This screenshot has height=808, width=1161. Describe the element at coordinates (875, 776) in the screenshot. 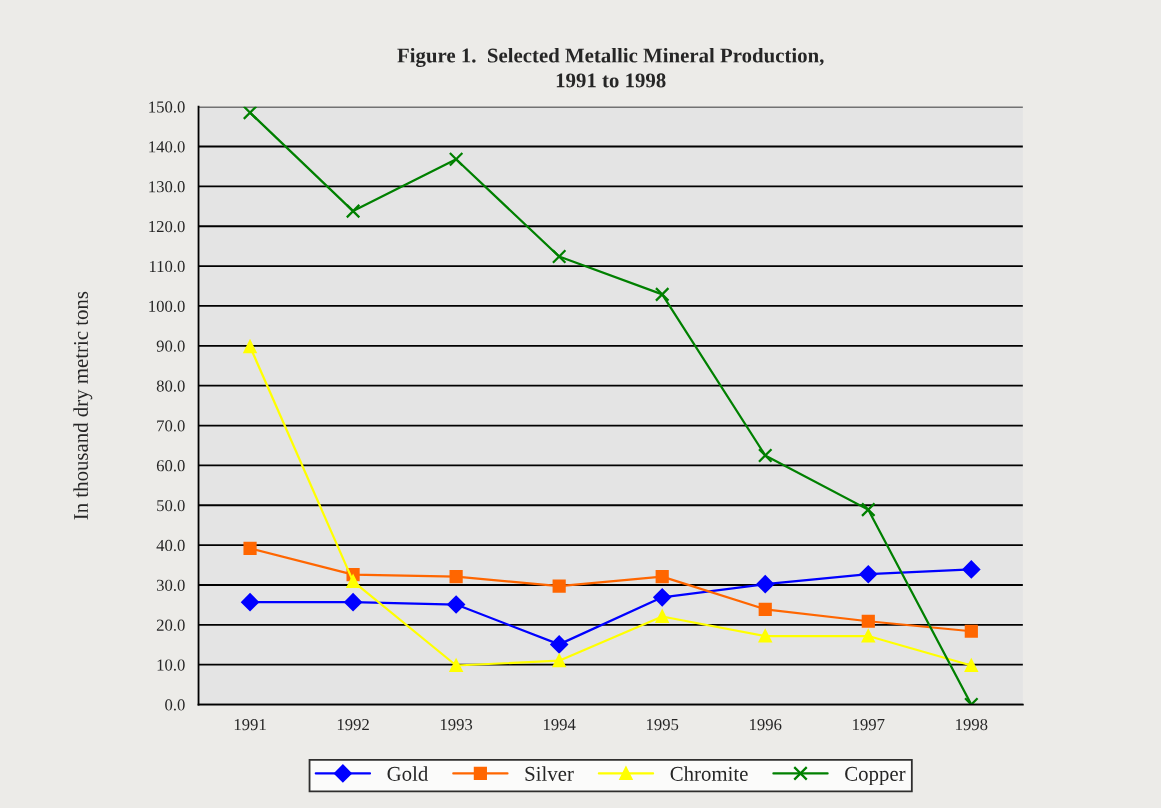

I see `legend-label: Copper` at that location.